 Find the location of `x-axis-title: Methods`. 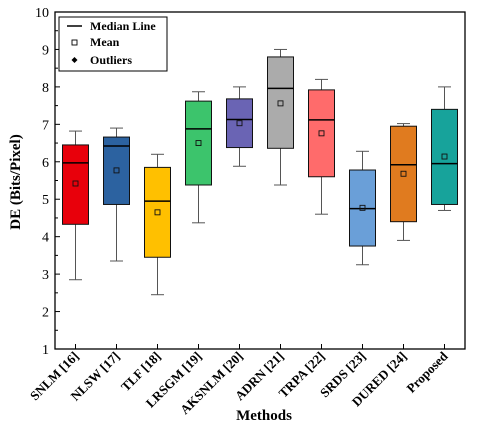

x-axis-title: Methods is located at coordinates (264, 416).